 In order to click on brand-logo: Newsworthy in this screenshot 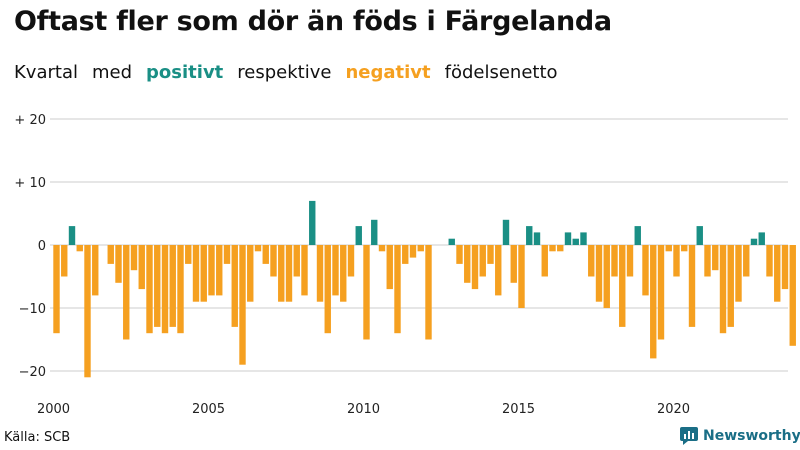, I will do `click(740, 436)`.